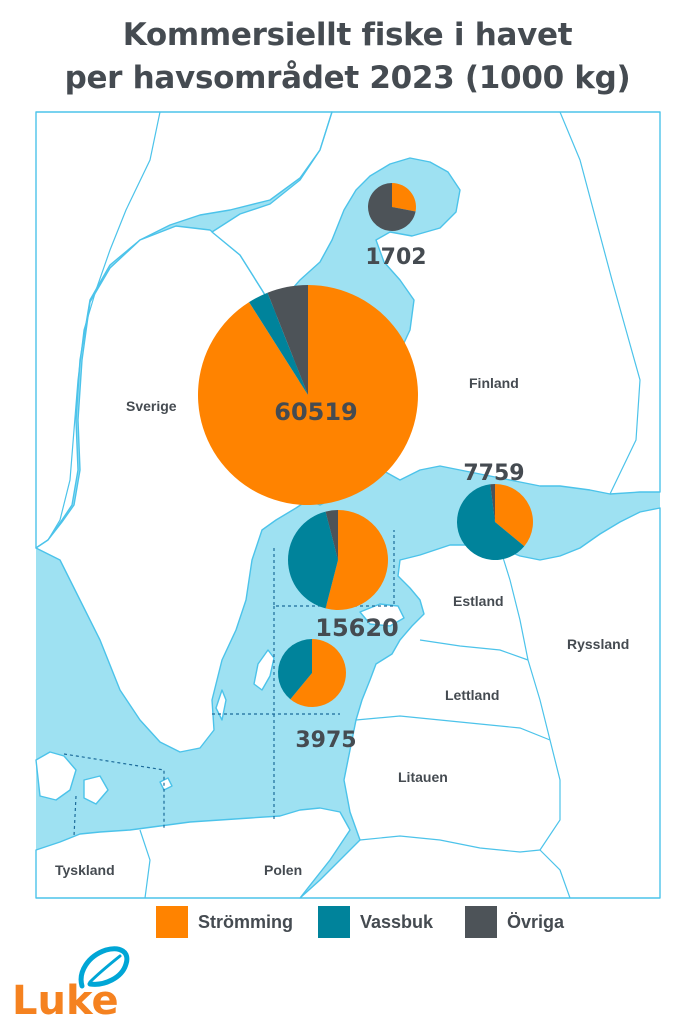  Describe the element at coordinates (166, 784) in the screenshot. I see `land-bornholm` at that location.